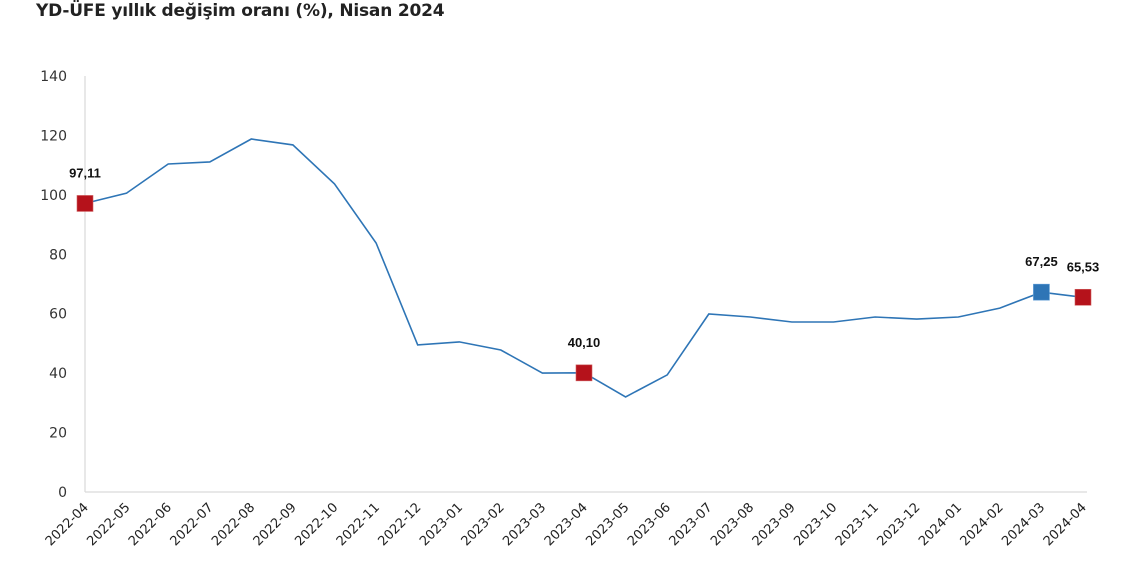 Image resolution: width=1140 pixels, height=570 pixels. Describe the element at coordinates (524, 524) in the screenshot. I see `x-tick-label: 2023-03` at that location.